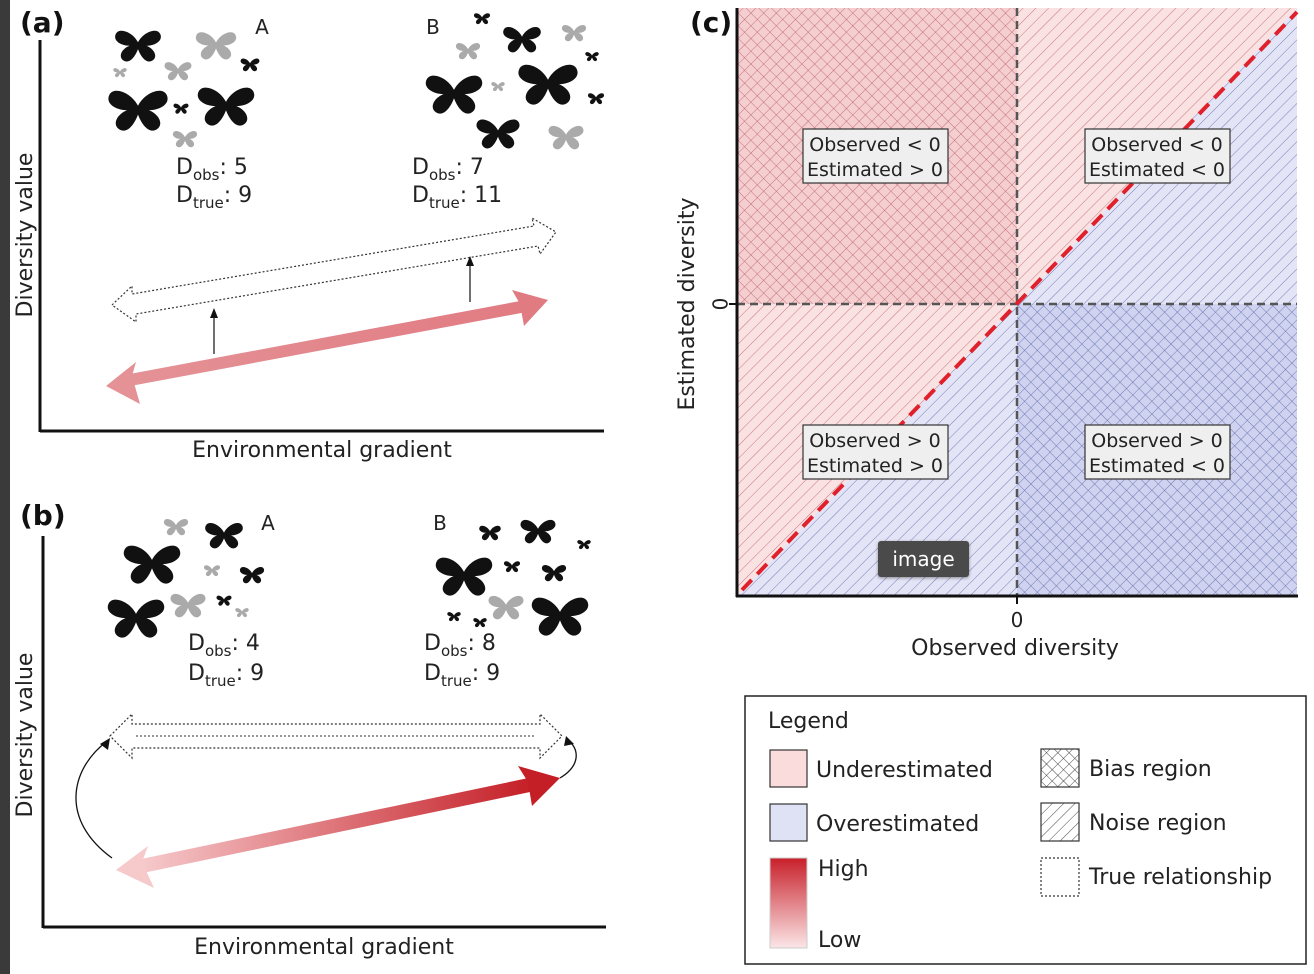 This screenshot has width=1314, height=974. Describe the element at coordinates (206, 175) in the screenshot. I see `panel-a-a-obs-sub: obs` at that location.